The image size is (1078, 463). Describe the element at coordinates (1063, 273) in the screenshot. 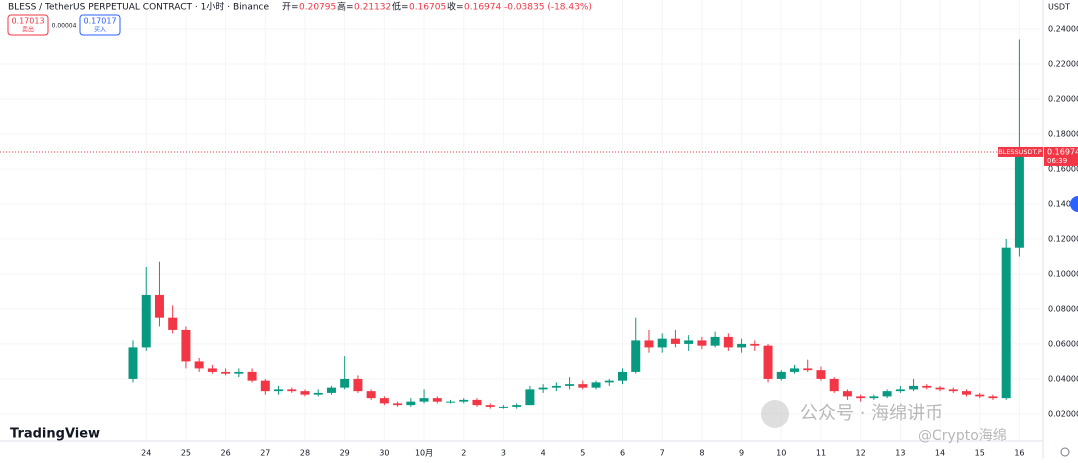

I see `y-tick-label: 0.10000` at that location.